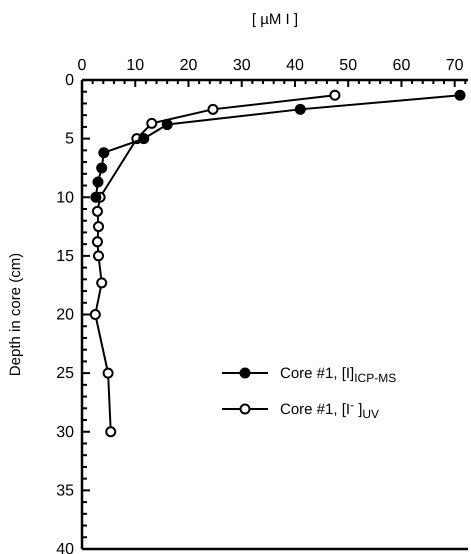 The height and width of the screenshot is (554, 471). I want to click on y-tick-label: 30, so click(65, 432).